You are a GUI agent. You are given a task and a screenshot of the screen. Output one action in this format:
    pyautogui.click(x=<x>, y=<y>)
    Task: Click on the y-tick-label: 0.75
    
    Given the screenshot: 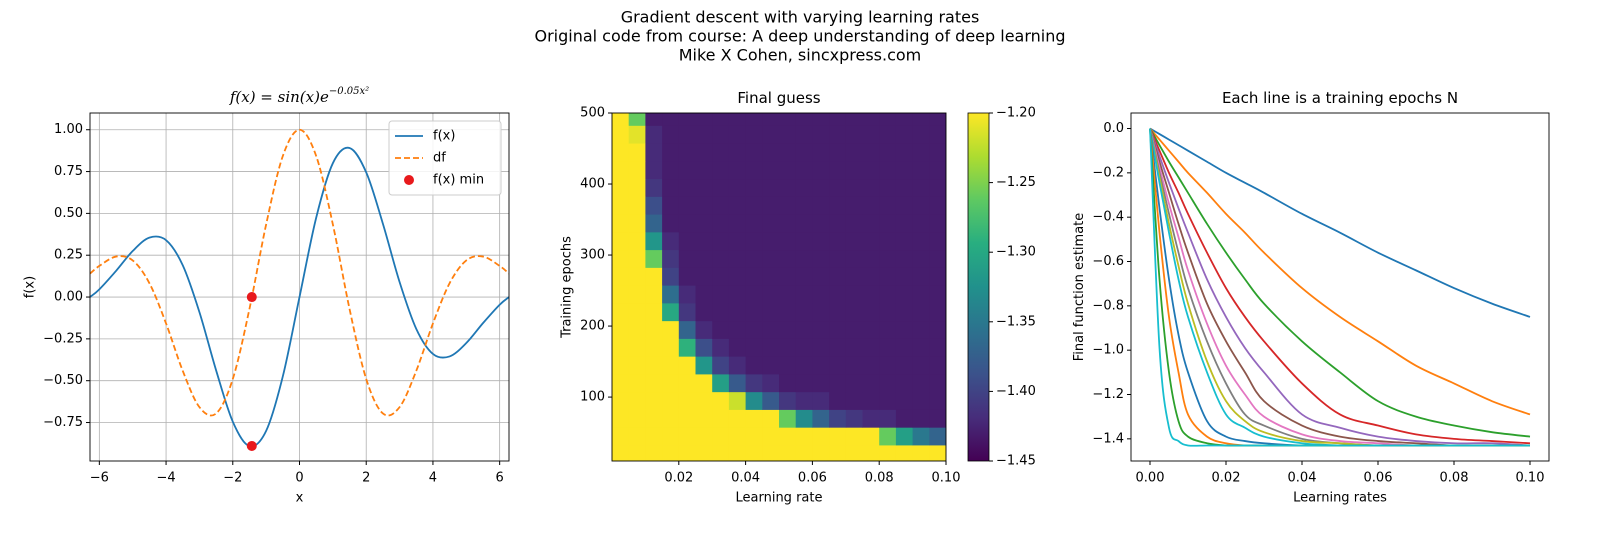 What is the action you would take?
    pyautogui.click(x=68, y=171)
    